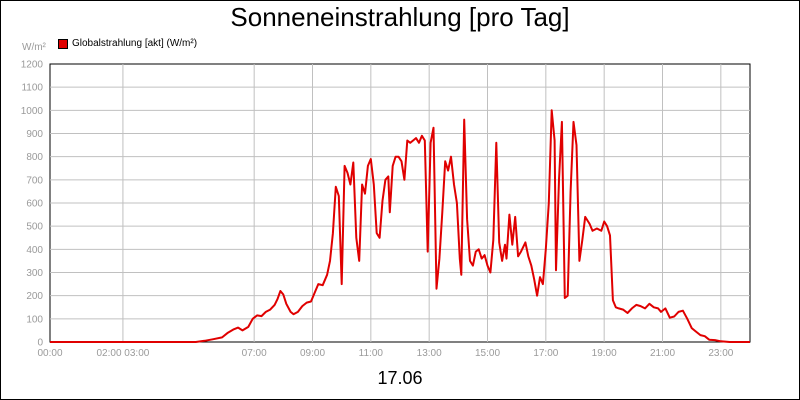 The image size is (800, 400). What do you see at coordinates (34, 227) in the screenshot?
I see `y-tick-label: 500` at bounding box center [34, 227].